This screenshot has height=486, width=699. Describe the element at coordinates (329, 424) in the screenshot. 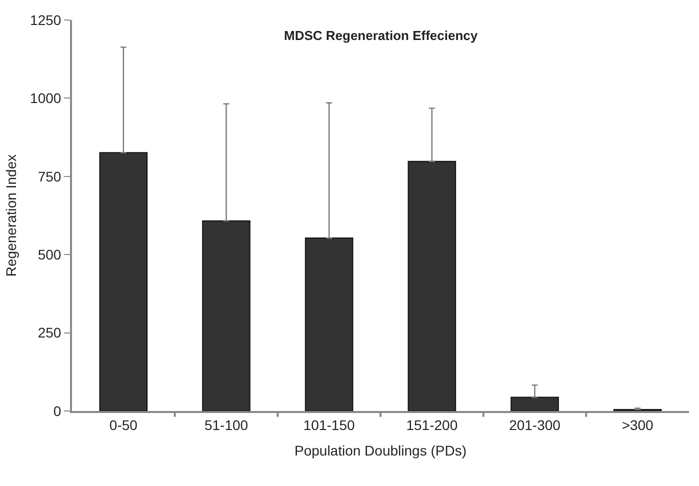

I see `x-tick-label: 101-150` at that location.